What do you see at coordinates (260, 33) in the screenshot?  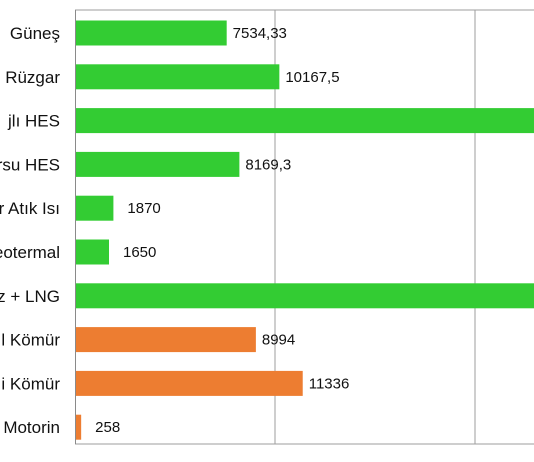 I see `data-label: 7534,33` at bounding box center [260, 33].